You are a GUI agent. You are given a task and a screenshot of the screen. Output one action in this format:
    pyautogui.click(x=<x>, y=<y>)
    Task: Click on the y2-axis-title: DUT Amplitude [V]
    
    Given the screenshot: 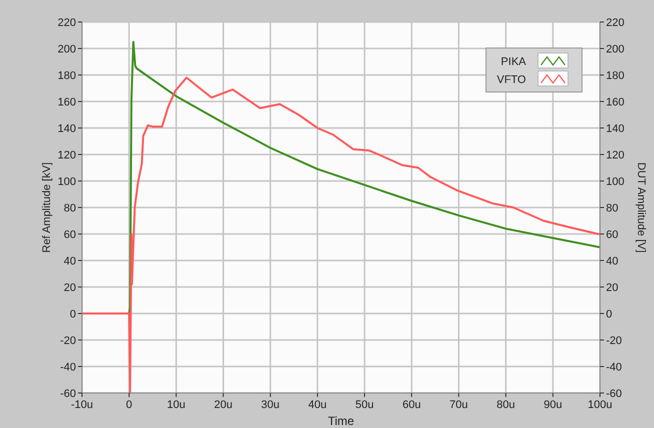 What is the action you would take?
    pyautogui.click(x=641, y=207)
    